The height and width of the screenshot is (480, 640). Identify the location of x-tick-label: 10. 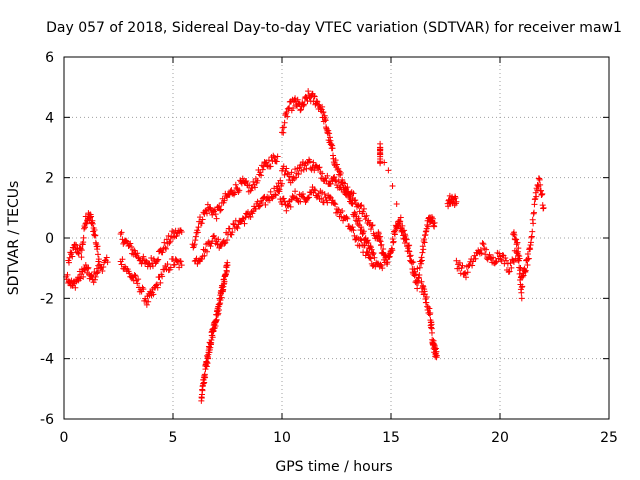
(282, 438).